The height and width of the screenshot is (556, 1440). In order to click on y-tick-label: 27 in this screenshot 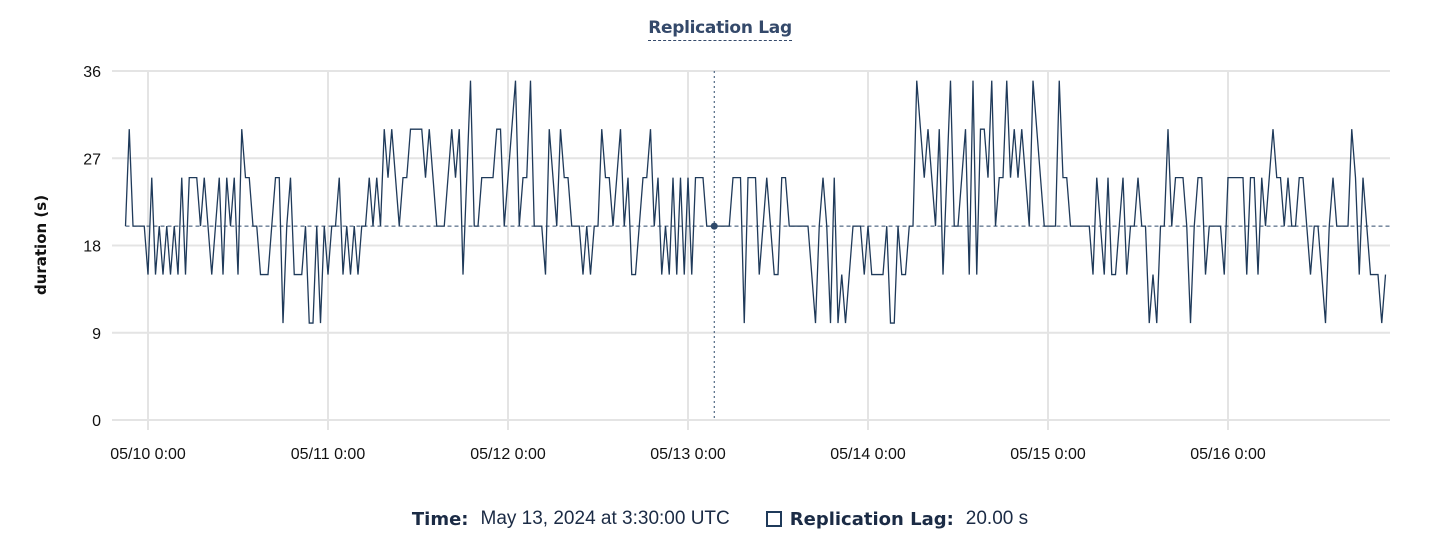, I will do `click(92, 159)`.